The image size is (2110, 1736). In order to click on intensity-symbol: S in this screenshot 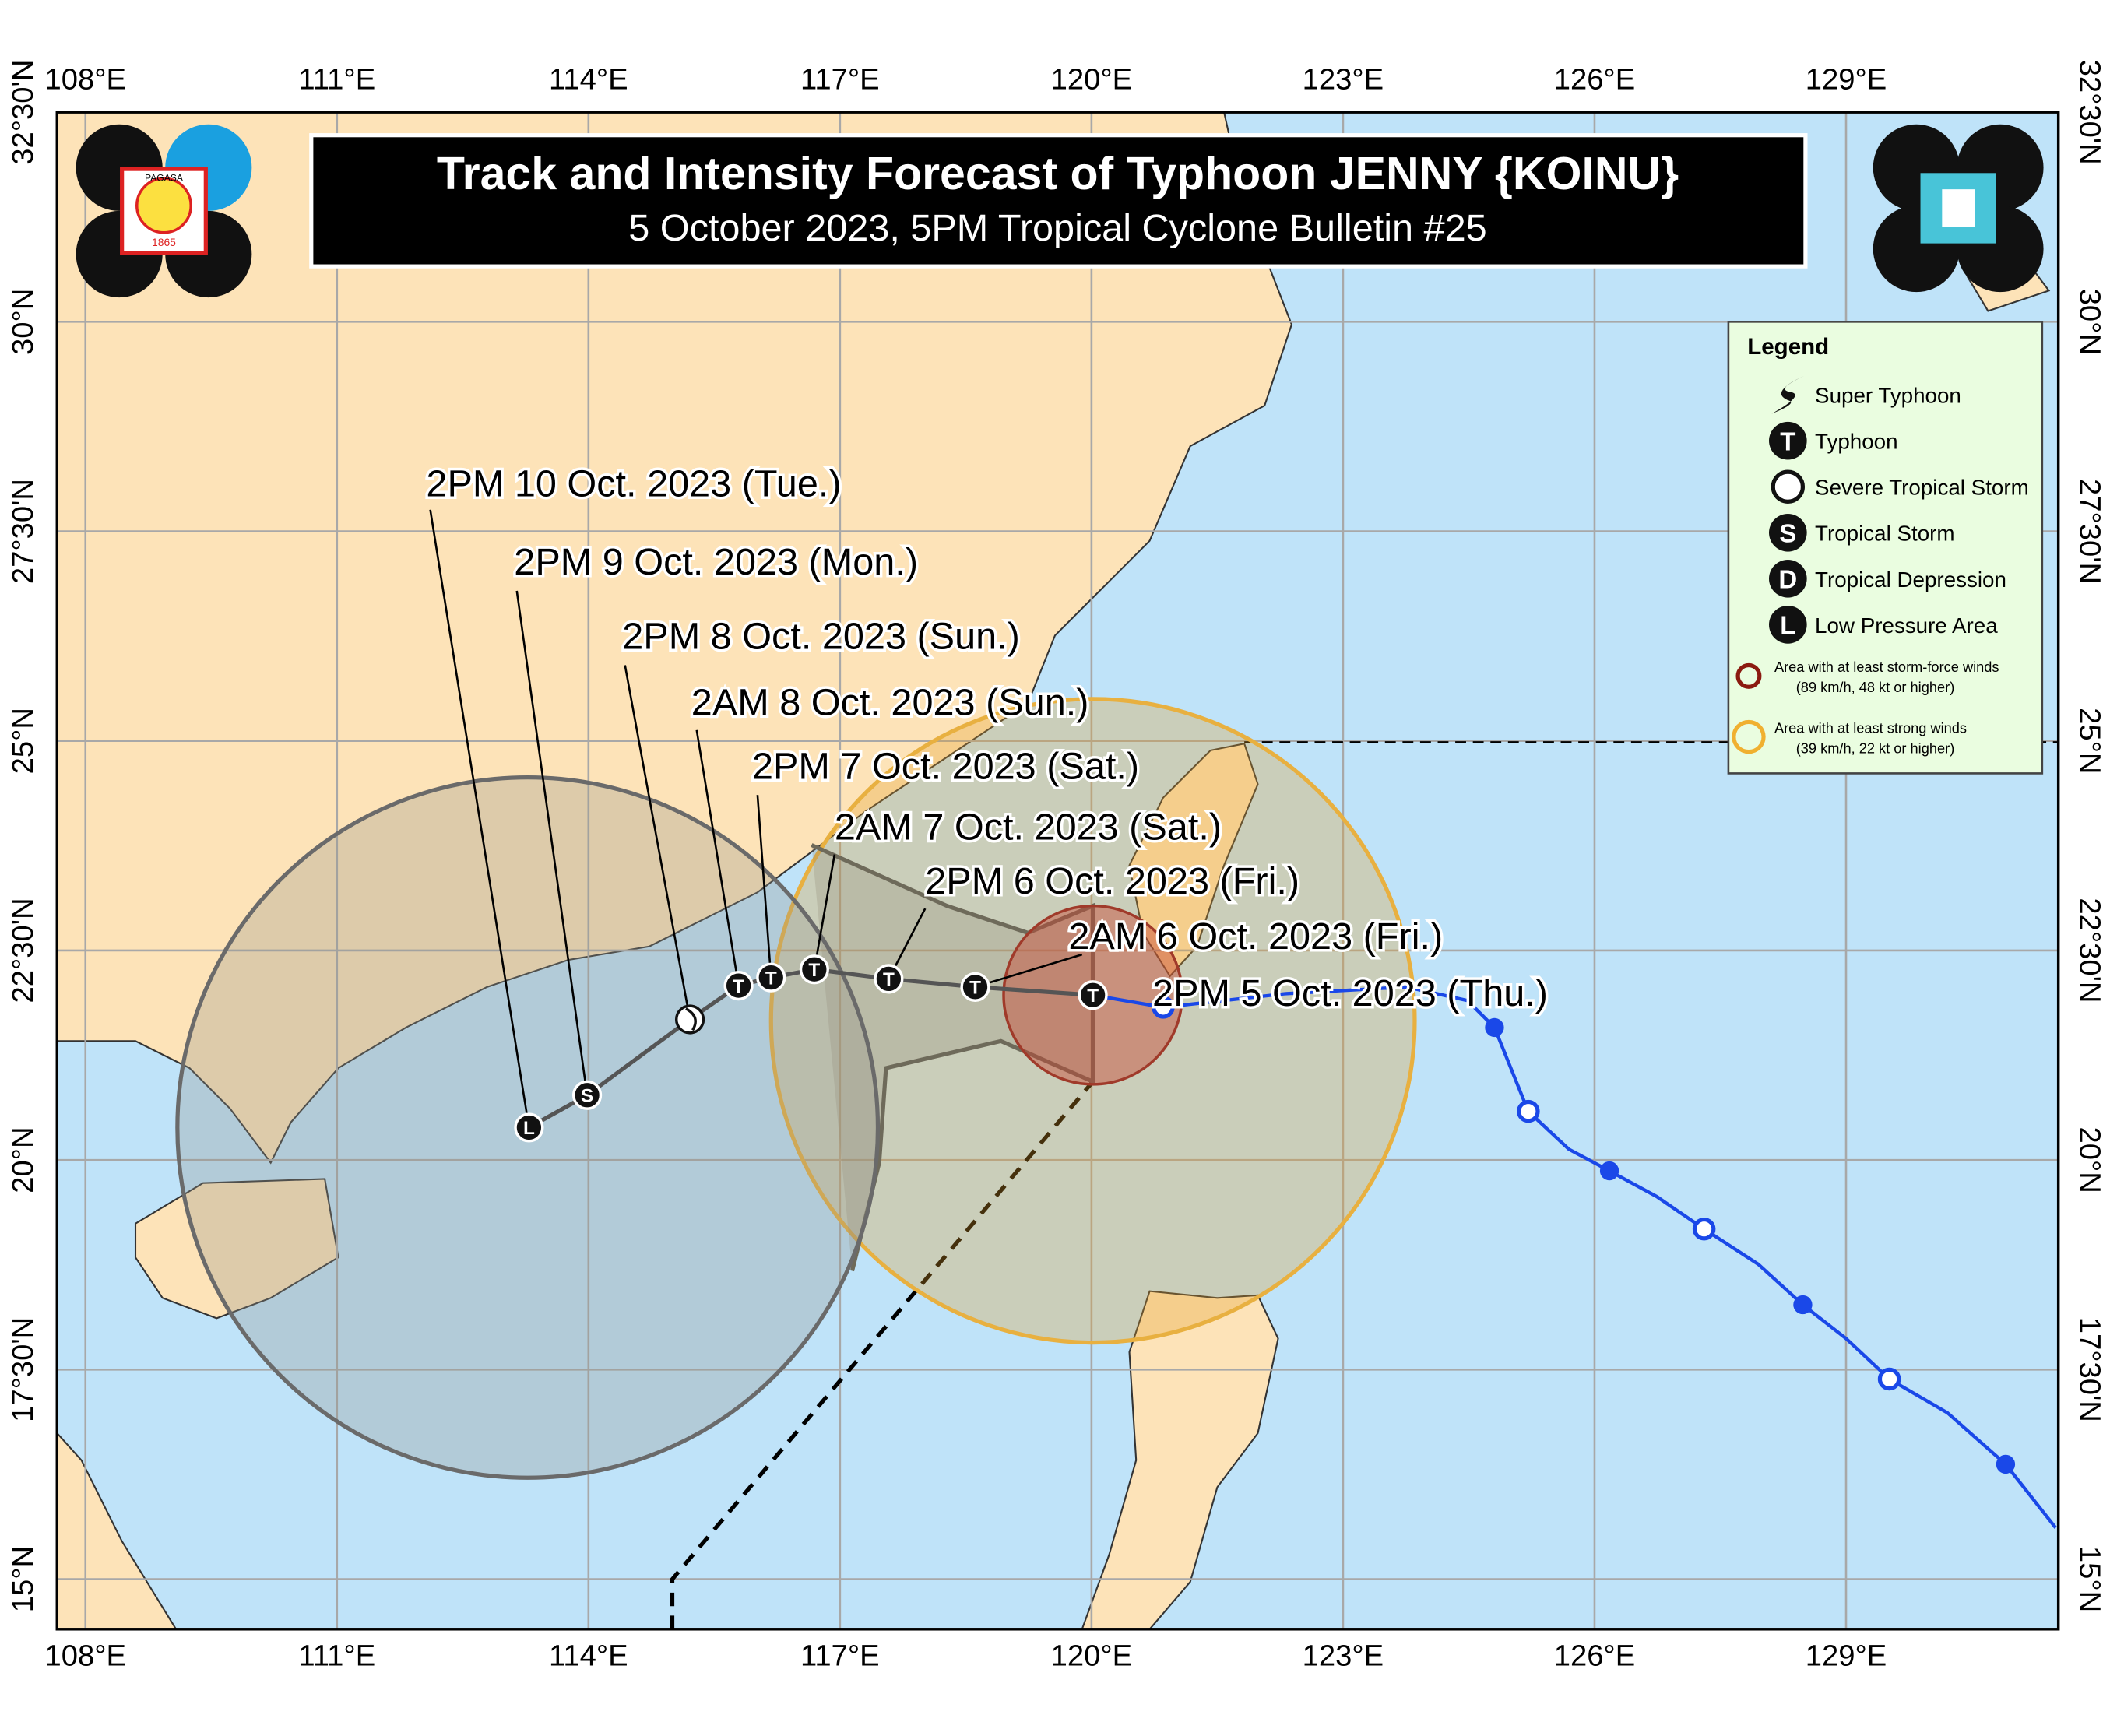, I will do `click(587, 1095)`.